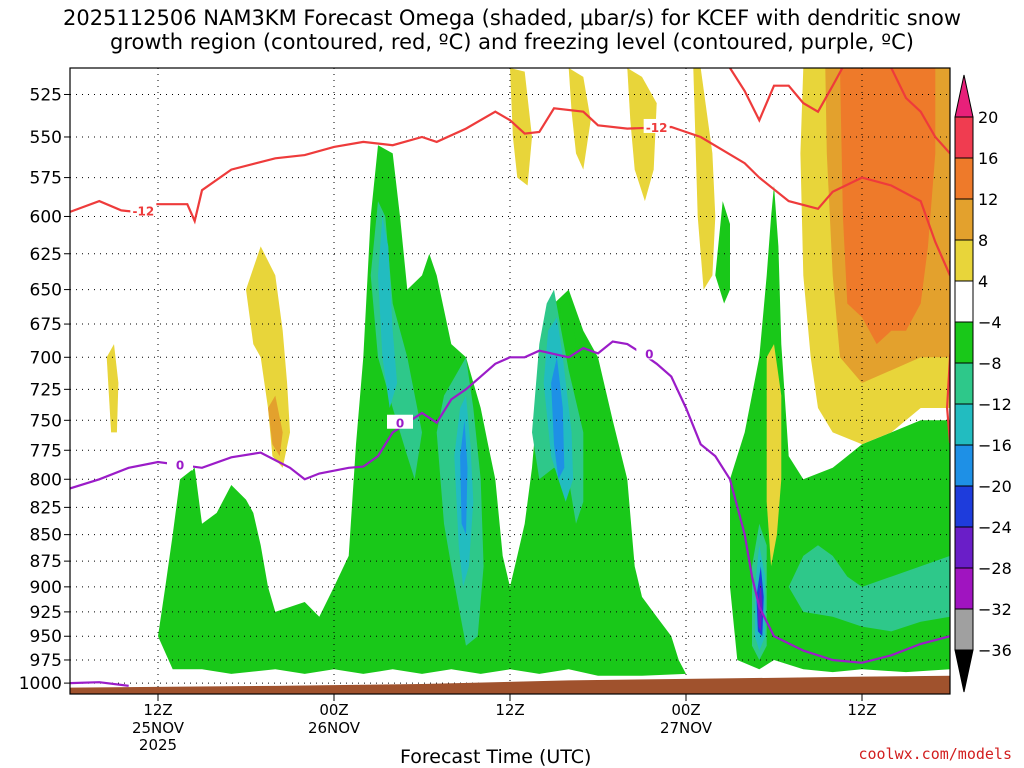 The image size is (1024, 768). Describe the element at coordinates (46, 588) in the screenshot. I see `y-tick-label: 900` at that location.